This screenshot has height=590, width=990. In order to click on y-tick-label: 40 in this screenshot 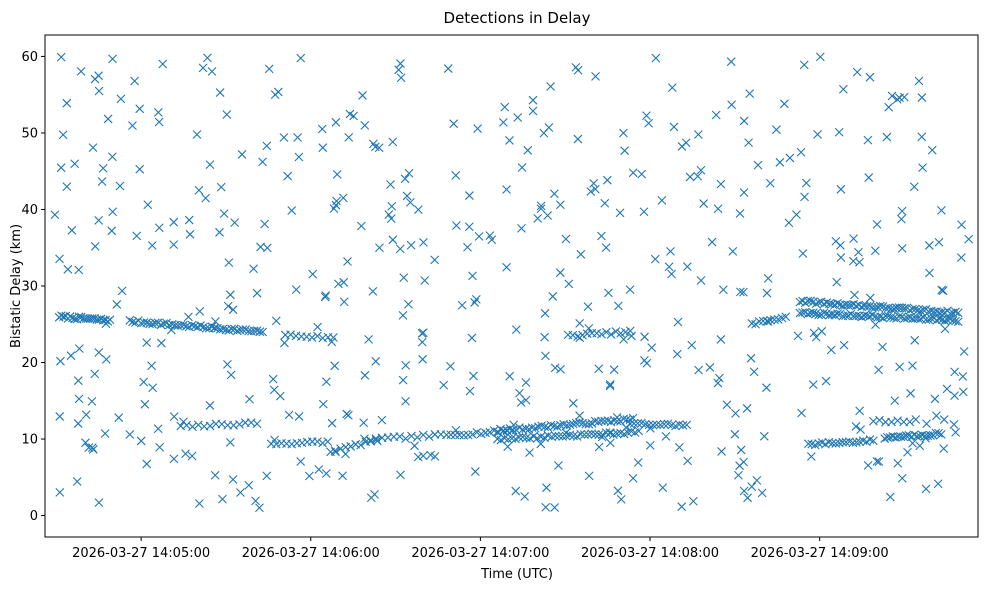, I will do `click(29, 210)`.